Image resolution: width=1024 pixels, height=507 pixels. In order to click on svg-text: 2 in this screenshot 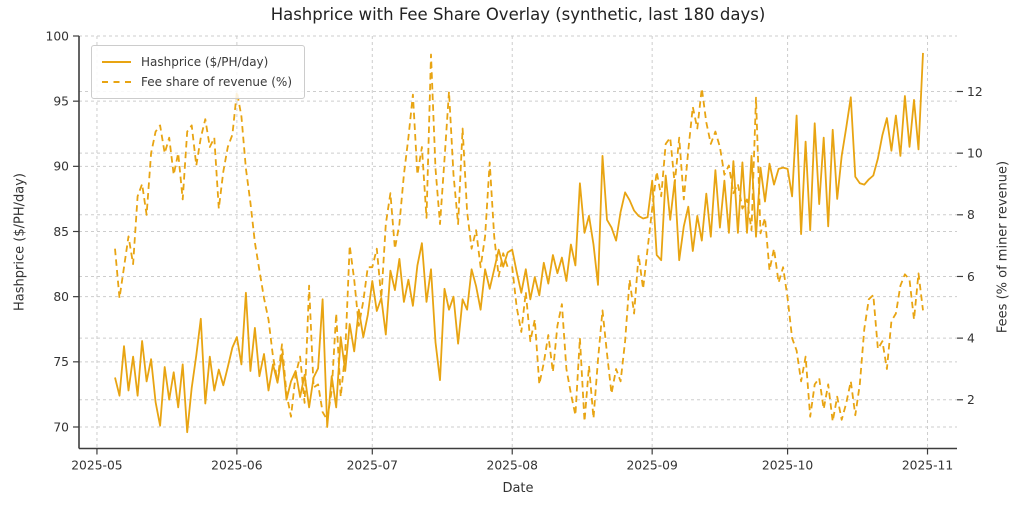, I will do `click(971, 400)`.